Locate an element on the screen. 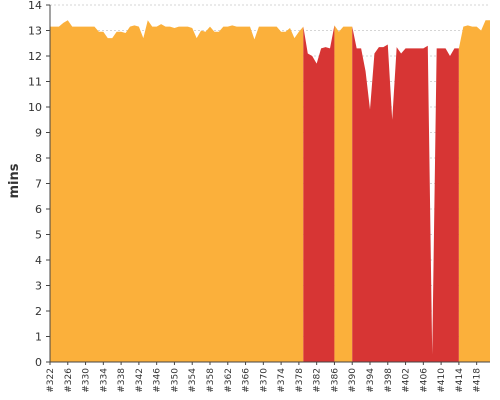  x-tick-label: #326 is located at coordinates (69, 380).